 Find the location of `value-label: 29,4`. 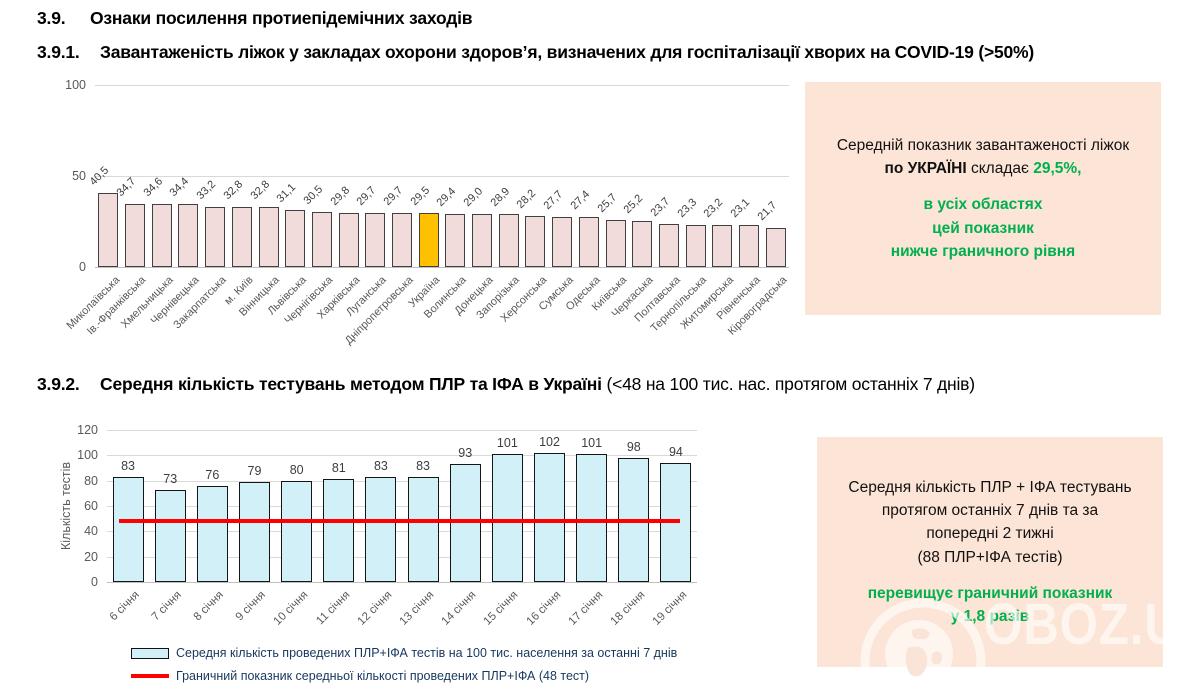

value-label: 29,4 is located at coordinates (446, 196).